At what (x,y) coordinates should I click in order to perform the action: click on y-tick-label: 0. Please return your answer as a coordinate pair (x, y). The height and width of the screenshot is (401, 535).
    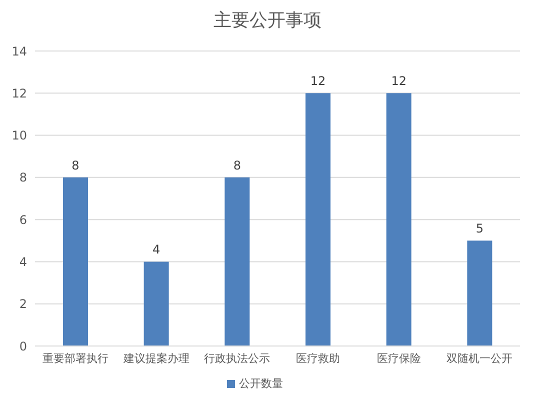
    Looking at the image, I should click on (23, 346).